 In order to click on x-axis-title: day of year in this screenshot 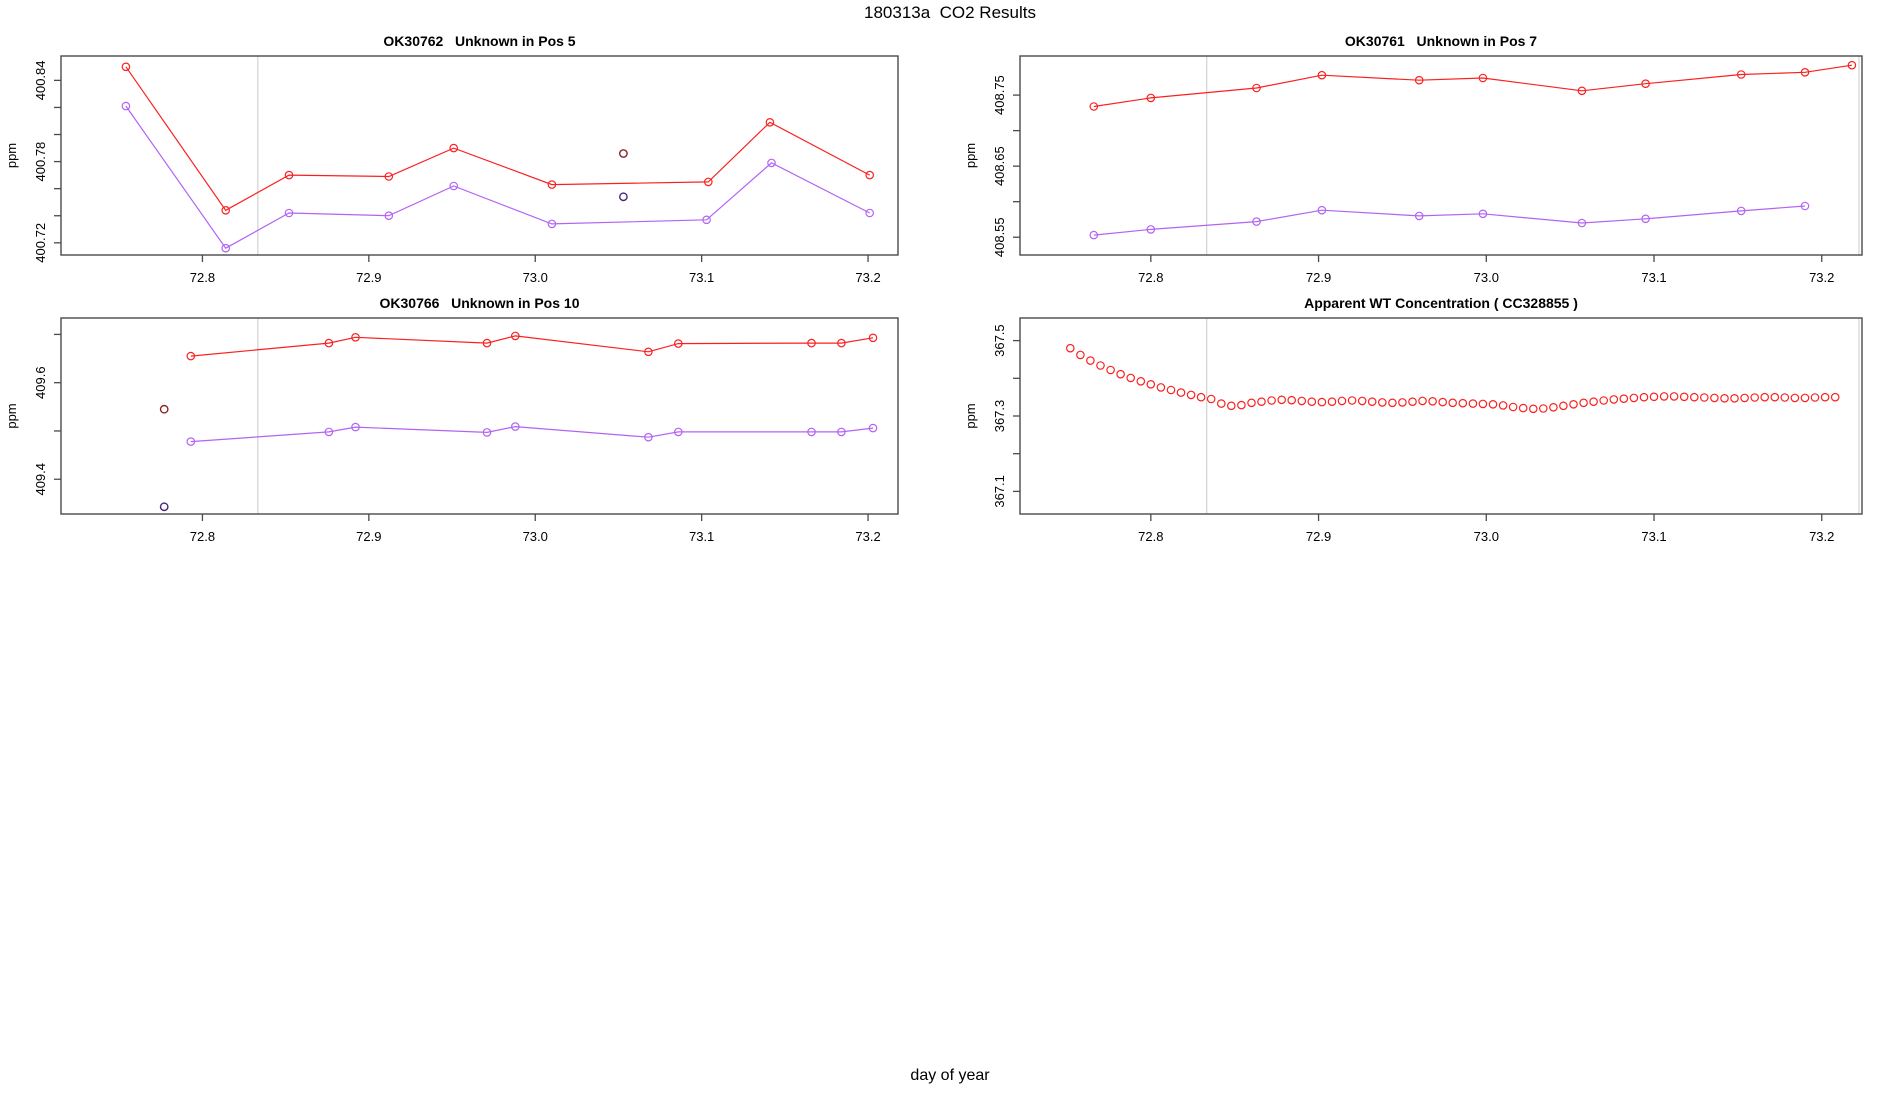, I will do `click(950, 1075)`.